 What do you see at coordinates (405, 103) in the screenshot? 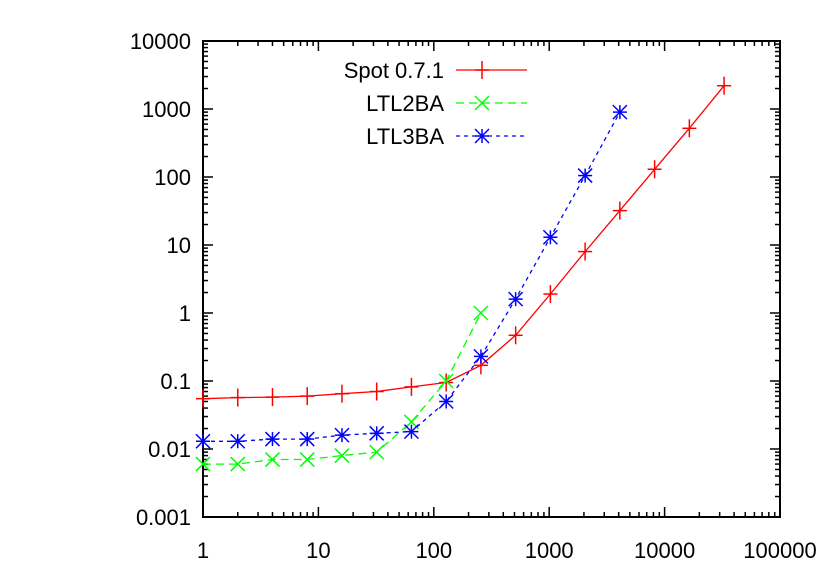
I see `legend-label: LTL2BA` at bounding box center [405, 103].